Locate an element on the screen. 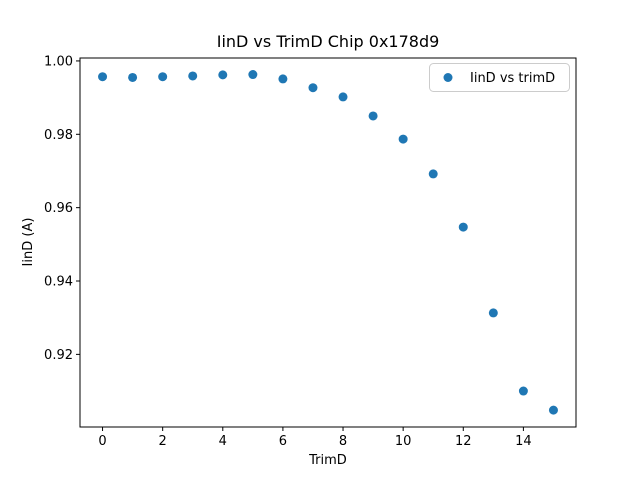 This screenshot has width=640, height=480. x-tick-label: 4 is located at coordinates (223, 441).